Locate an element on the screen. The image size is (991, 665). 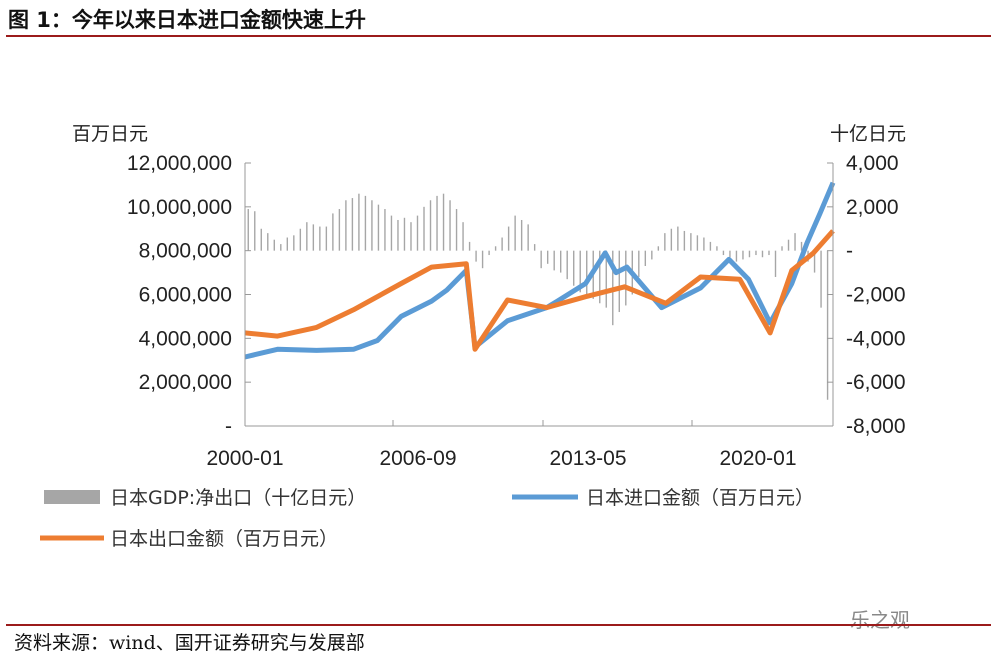
watermark: 乐之观 is located at coordinates (880, 620).